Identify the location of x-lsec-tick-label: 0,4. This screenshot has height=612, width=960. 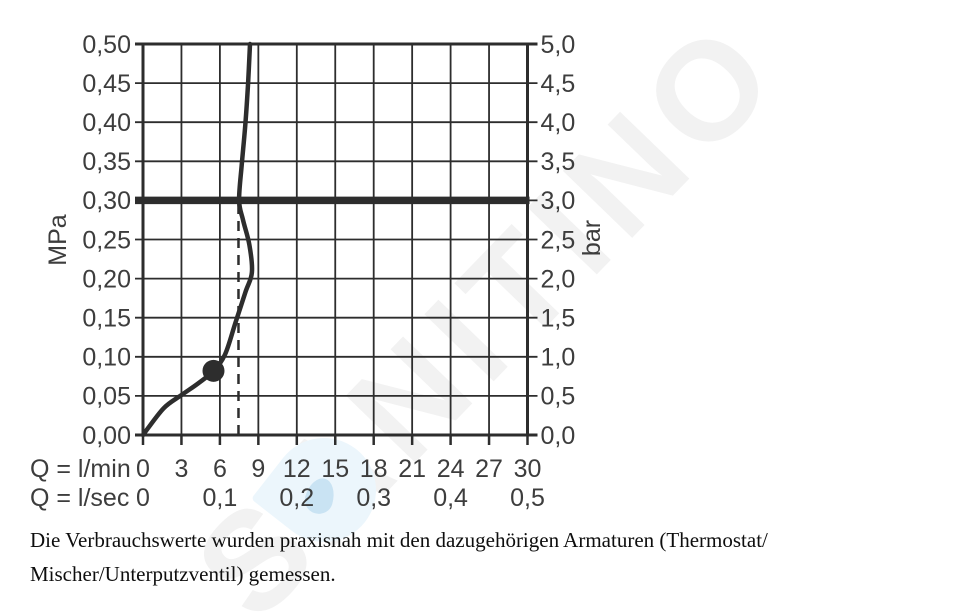
(450, 498).